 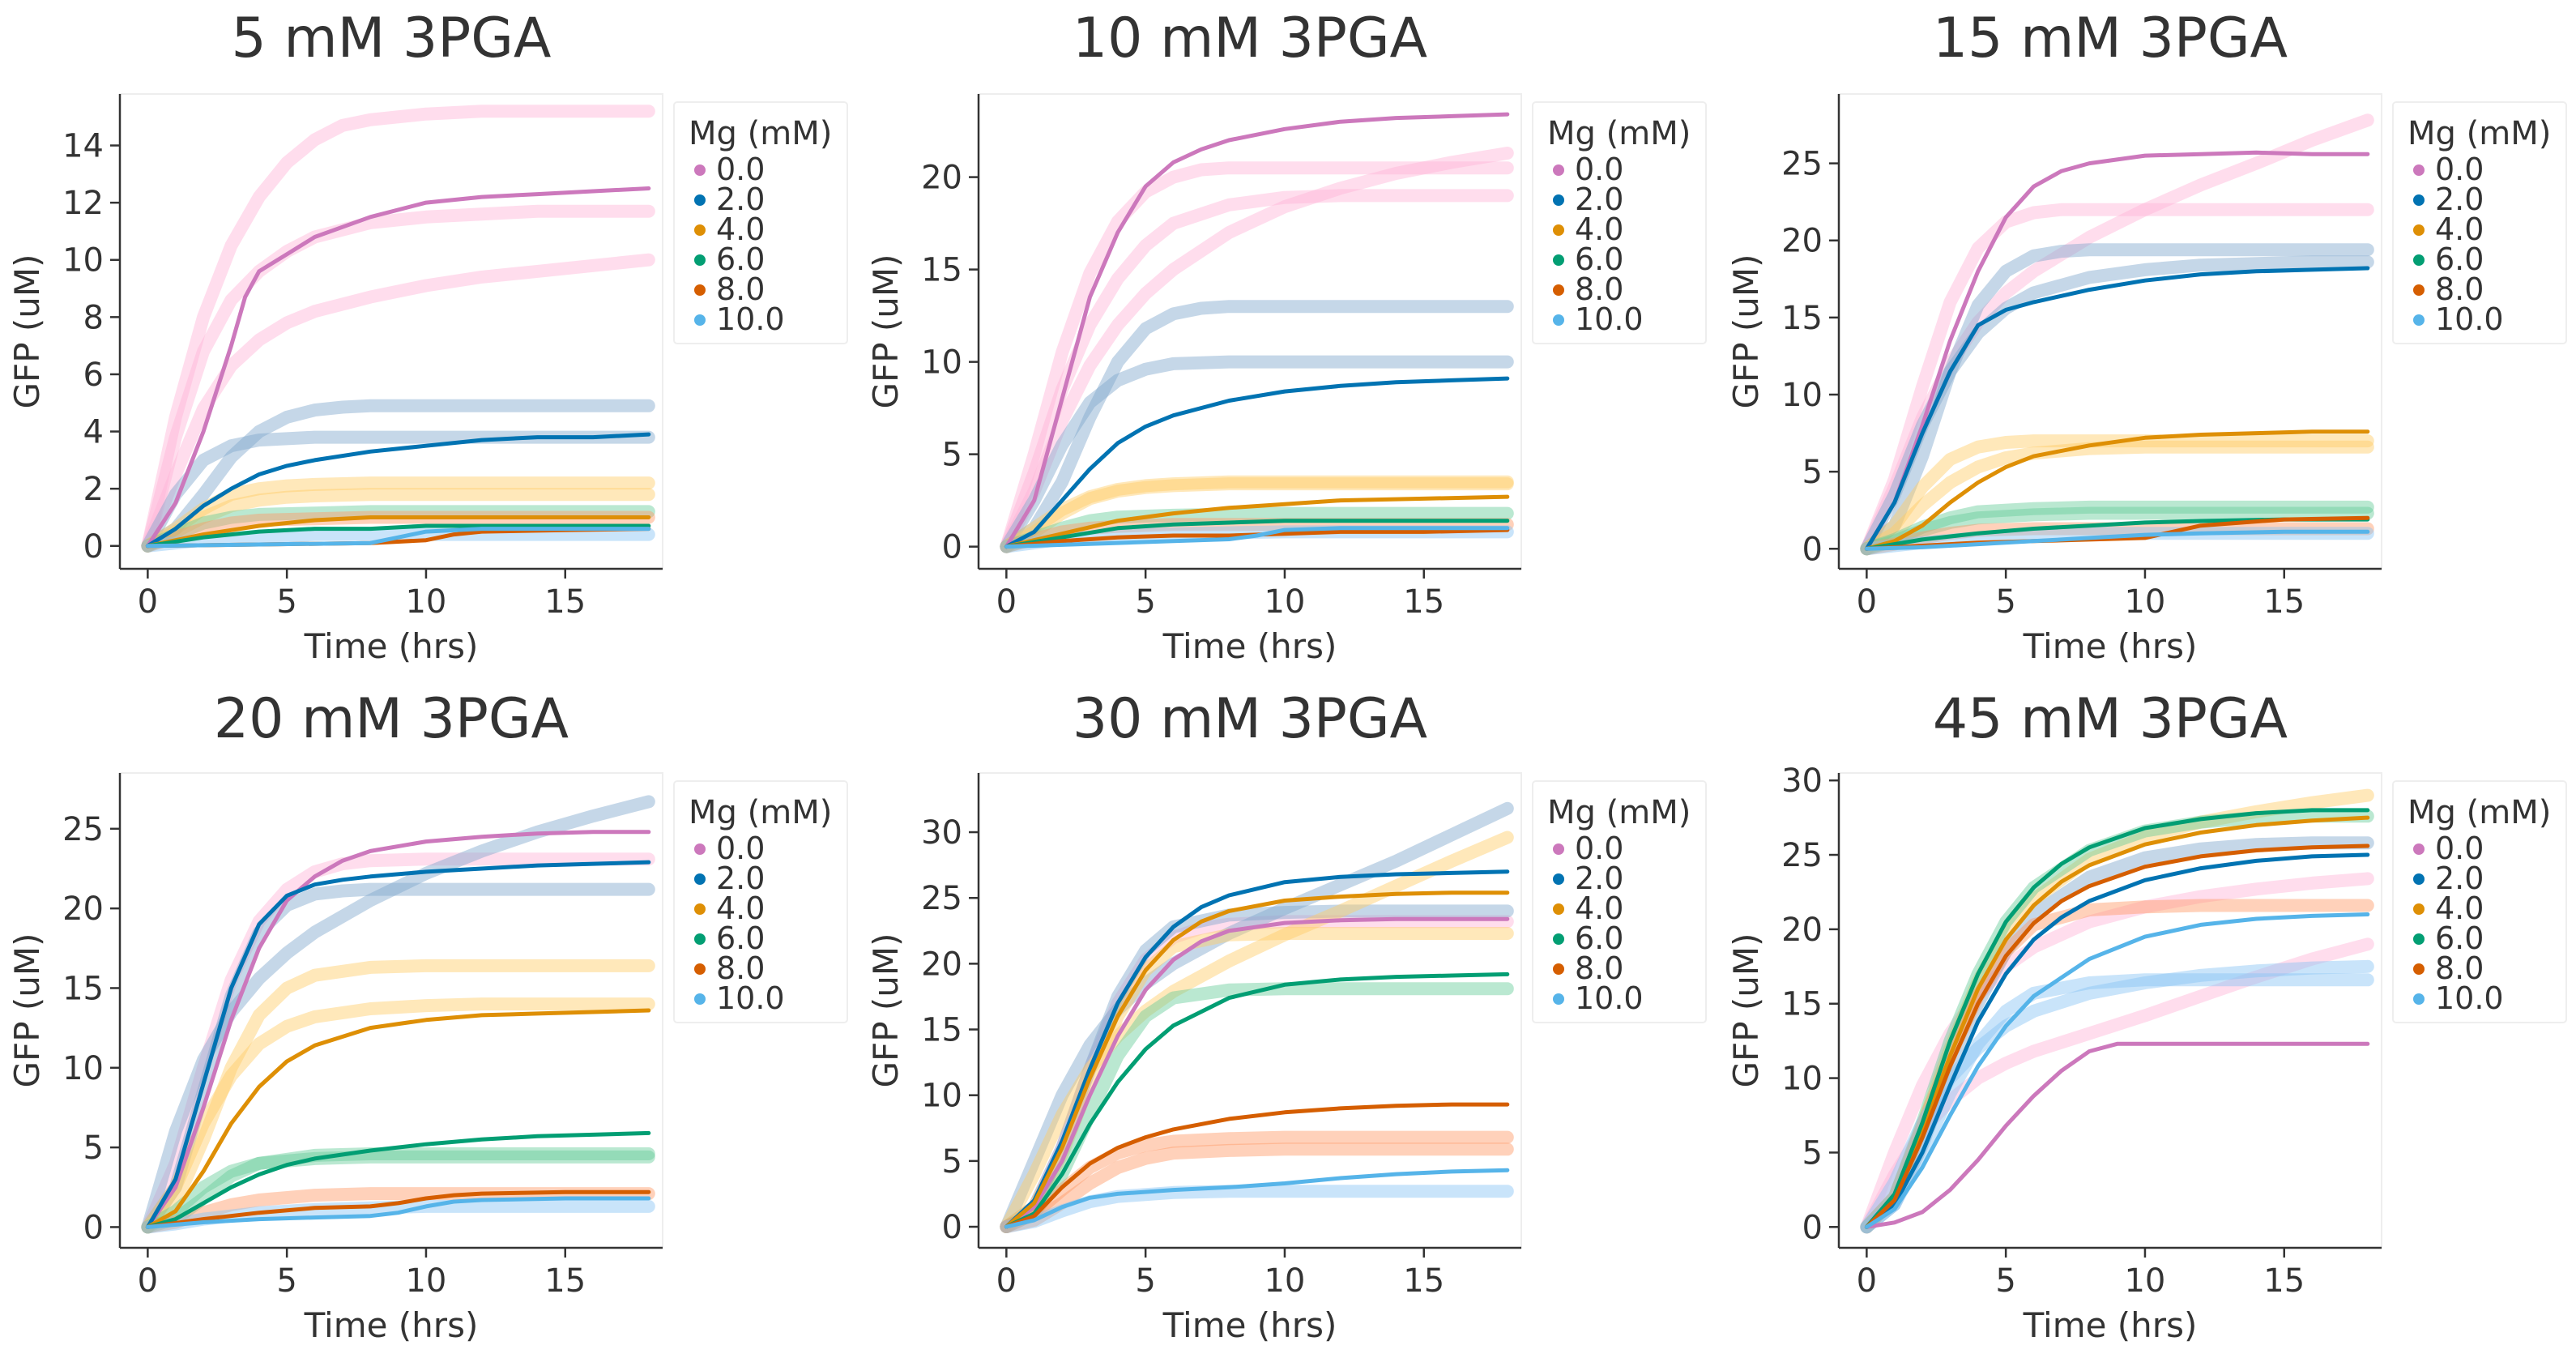 What do you see at coordinates (83, 146) in the screenshot?
I see `y-tick-label: 14` at bounding box center [83, 146].